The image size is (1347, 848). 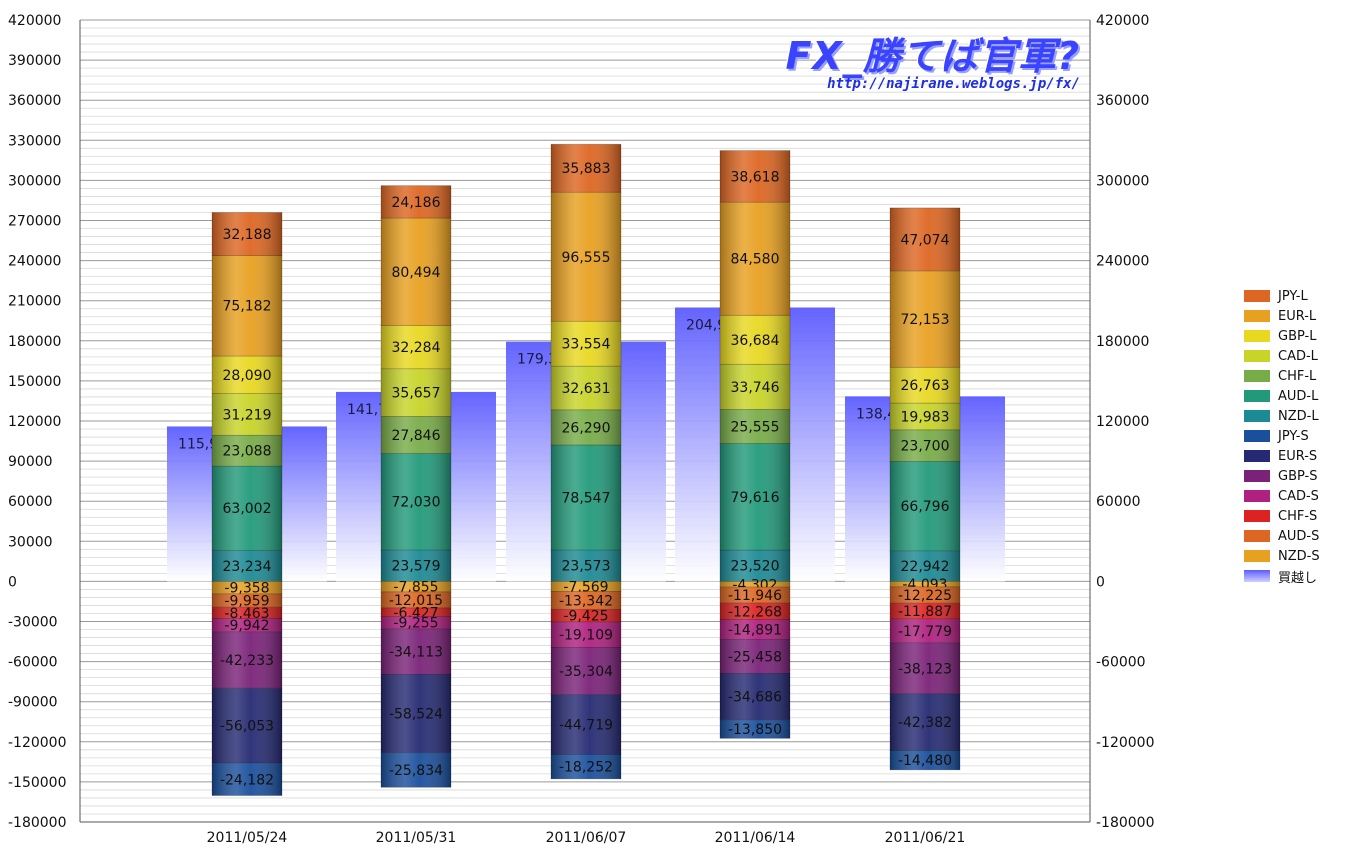 I want to click on legend-item: CHF-S, so click(x=1282, y=516).